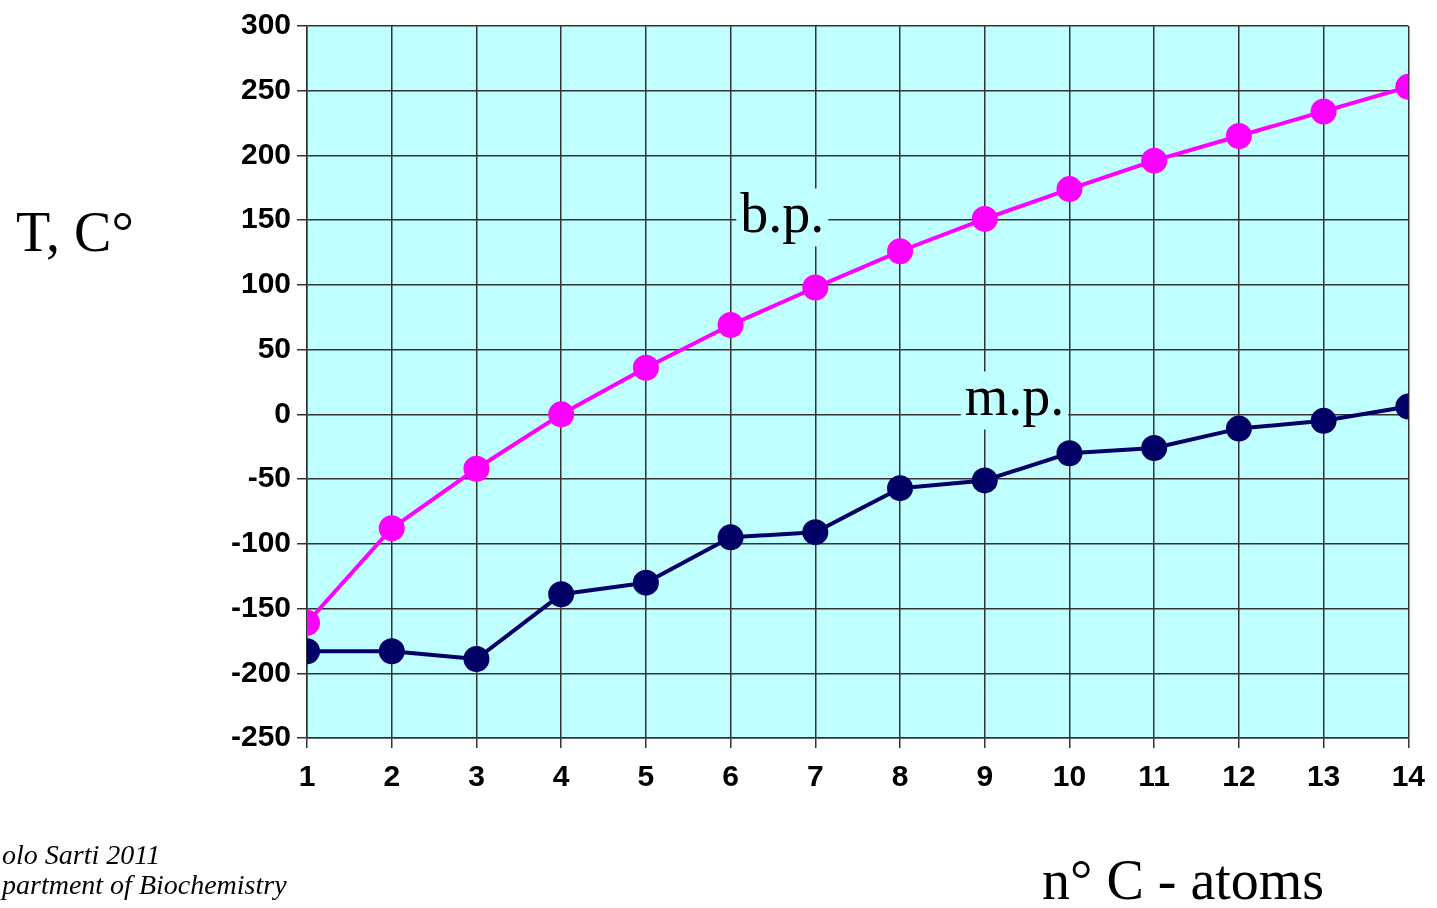 The image size is (1437, 908). I want to click on x-tick-label: 8, so click(900, 776).